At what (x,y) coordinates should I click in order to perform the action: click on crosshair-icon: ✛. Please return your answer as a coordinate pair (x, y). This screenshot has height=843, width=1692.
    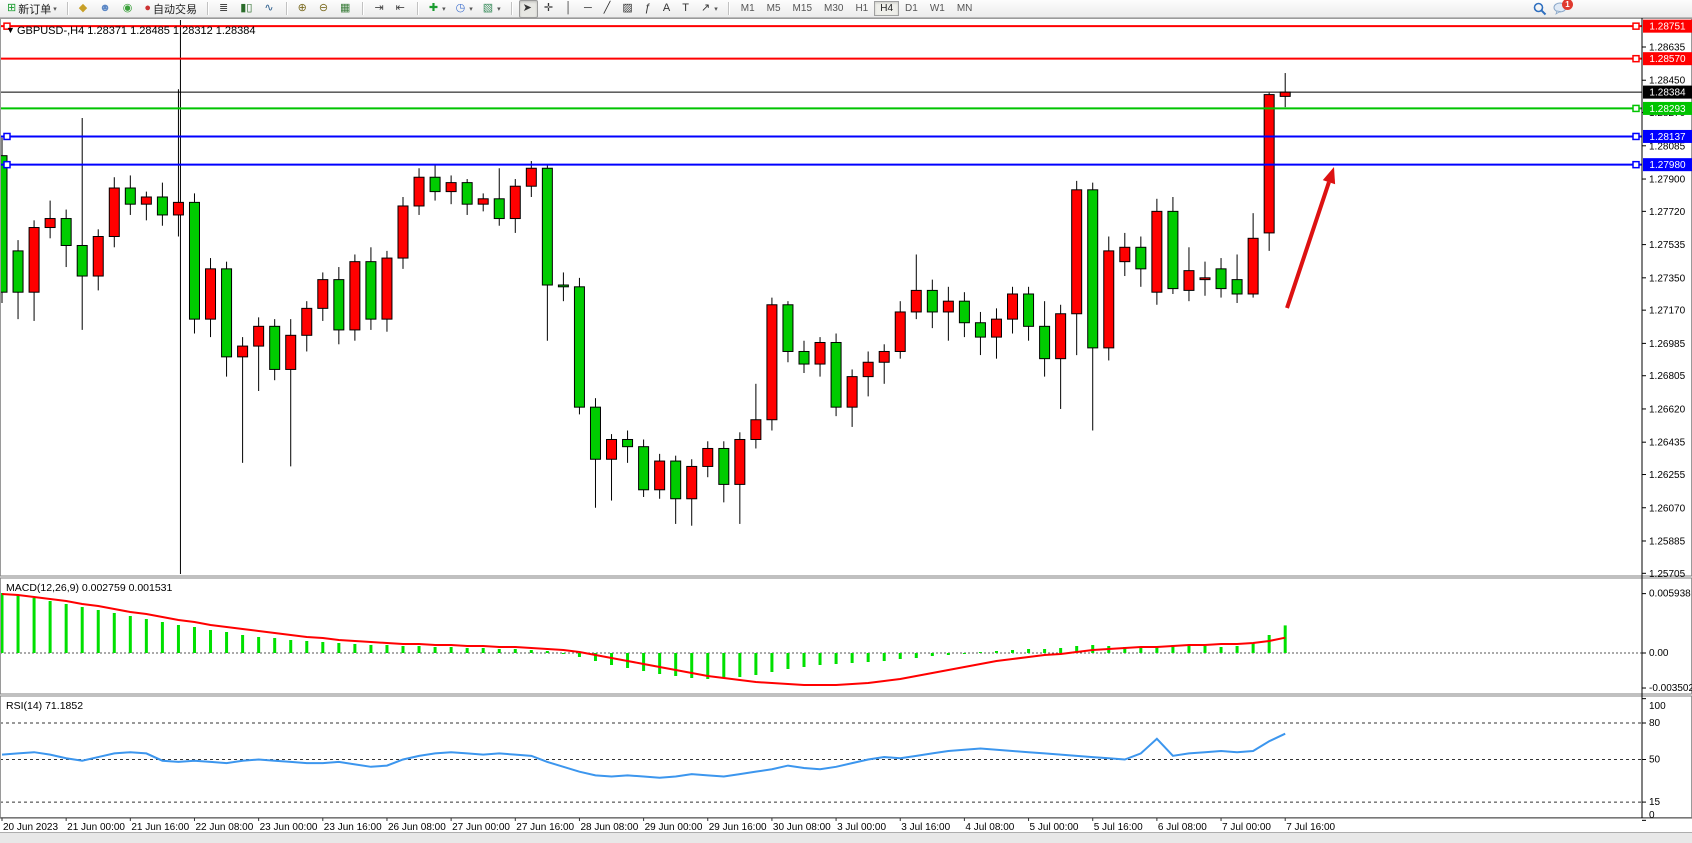
    Looking at the image, I should click on (548, 8).